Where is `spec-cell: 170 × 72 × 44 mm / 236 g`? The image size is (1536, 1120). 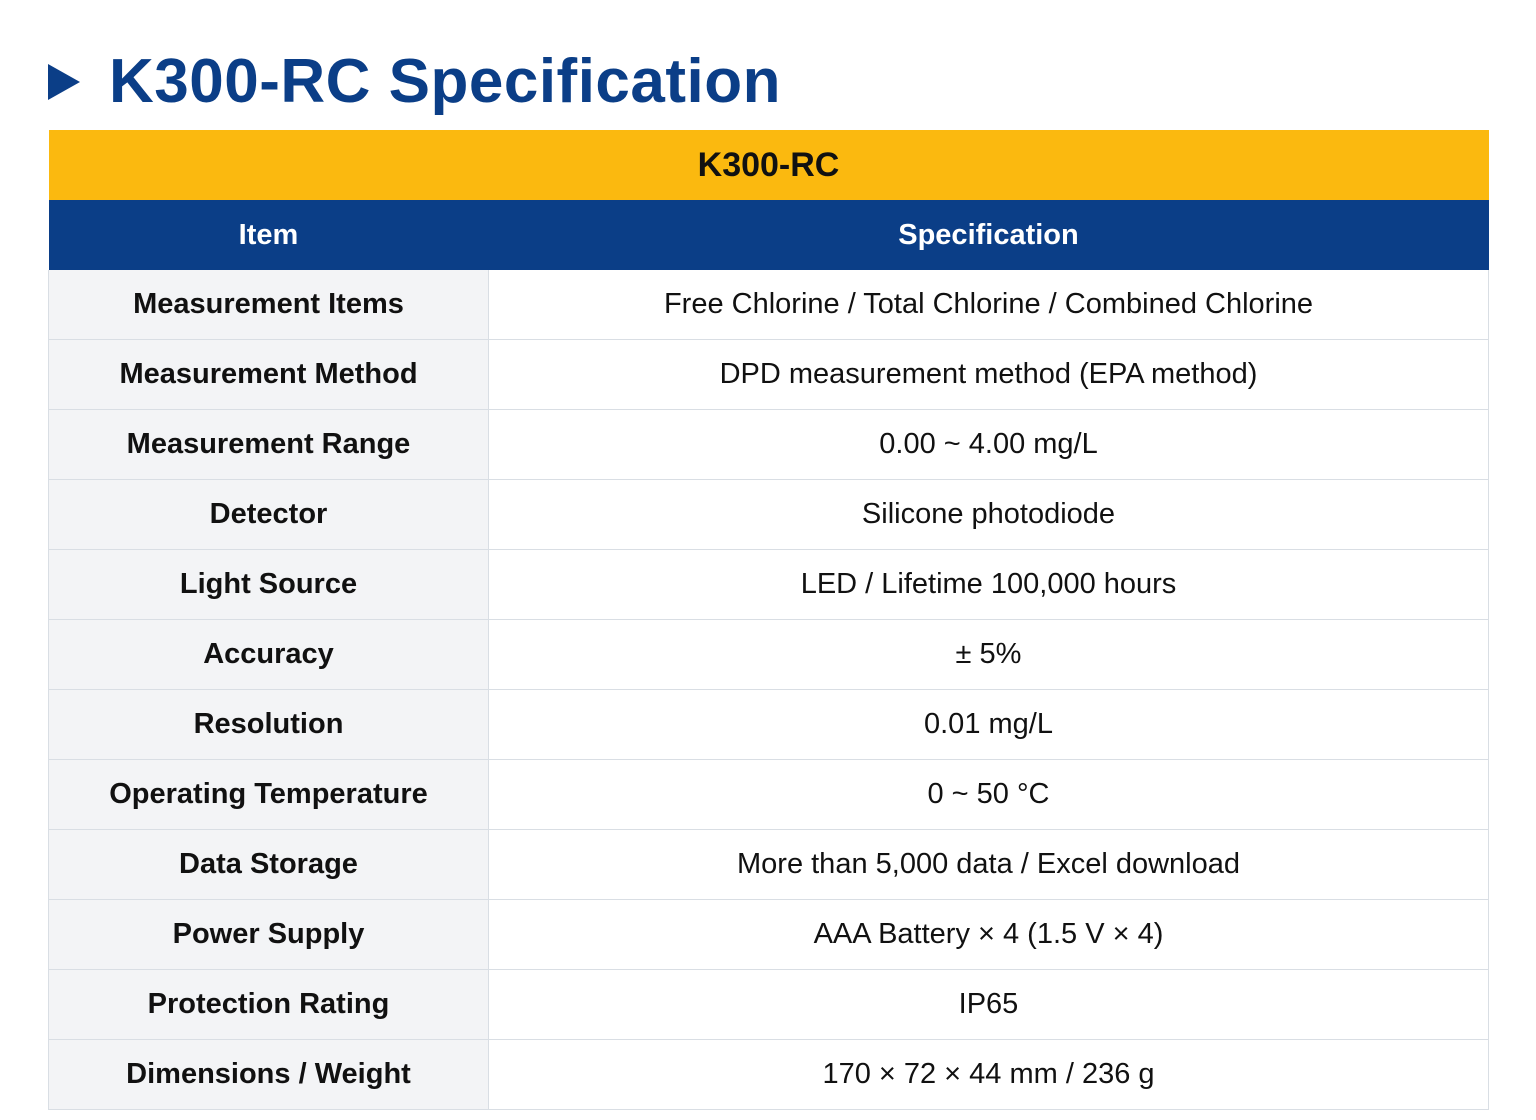
spec-cell: 170 × 72 × 44 mm / 236 g is located at coordinates (988, 1074).